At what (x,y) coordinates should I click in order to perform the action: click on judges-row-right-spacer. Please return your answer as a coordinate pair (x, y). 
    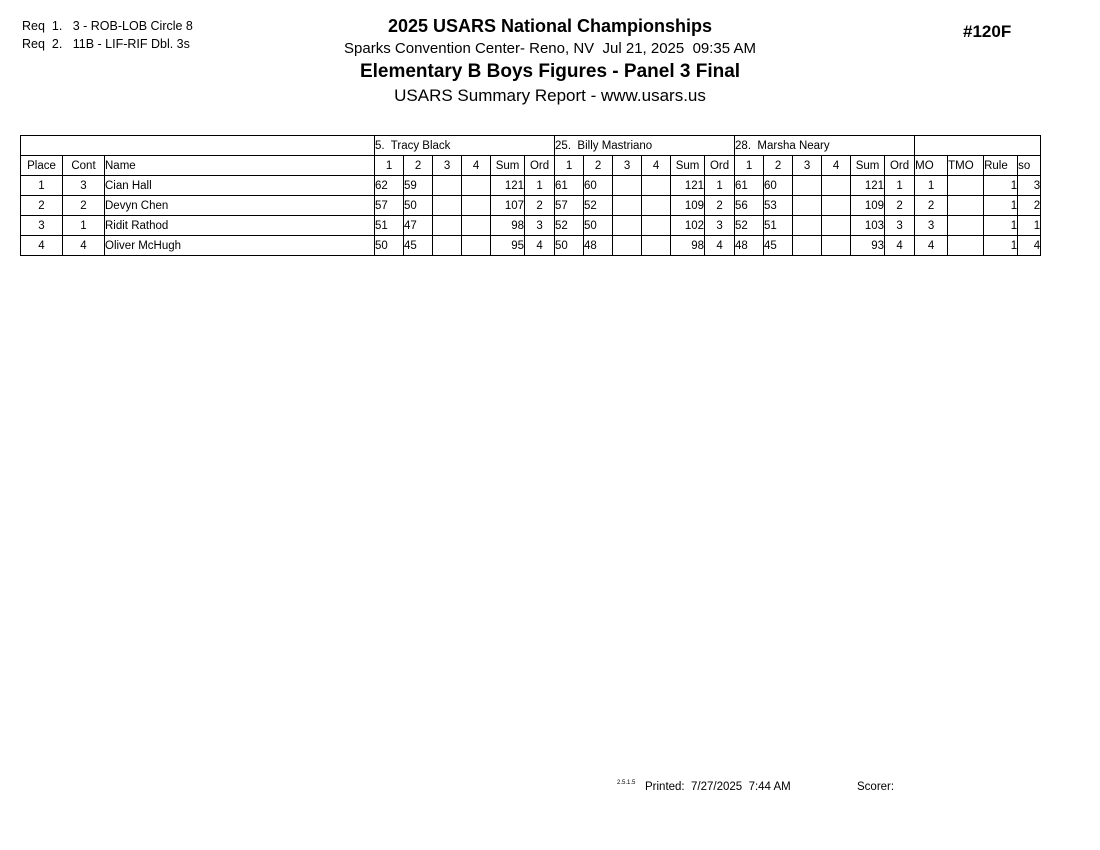
    Looking at the image, I should click on (978, 145).